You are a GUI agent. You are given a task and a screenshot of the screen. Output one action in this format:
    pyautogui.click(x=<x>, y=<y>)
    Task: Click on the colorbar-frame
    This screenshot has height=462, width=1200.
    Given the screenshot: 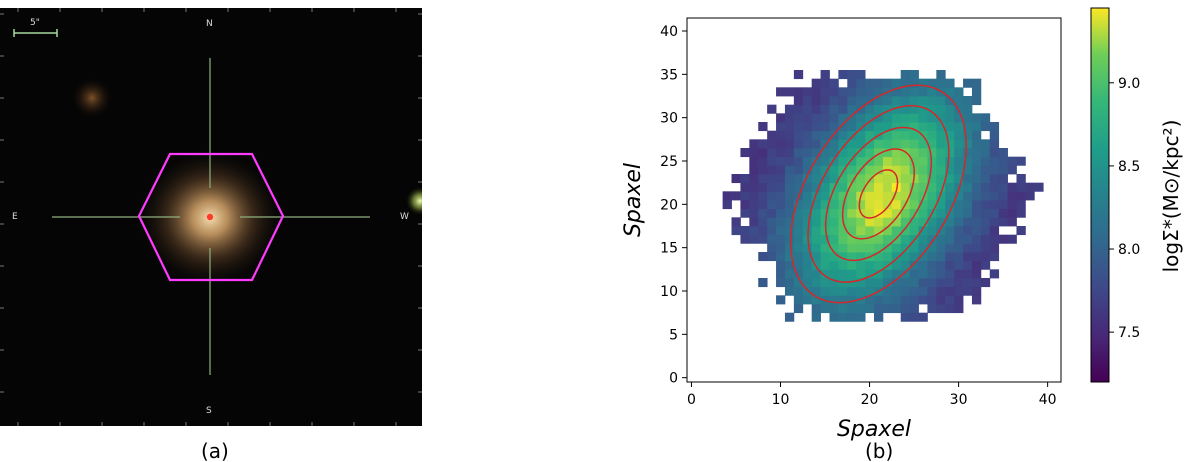 What is the action you would take?
    pyautogui.click(x=1100, y=195)
    